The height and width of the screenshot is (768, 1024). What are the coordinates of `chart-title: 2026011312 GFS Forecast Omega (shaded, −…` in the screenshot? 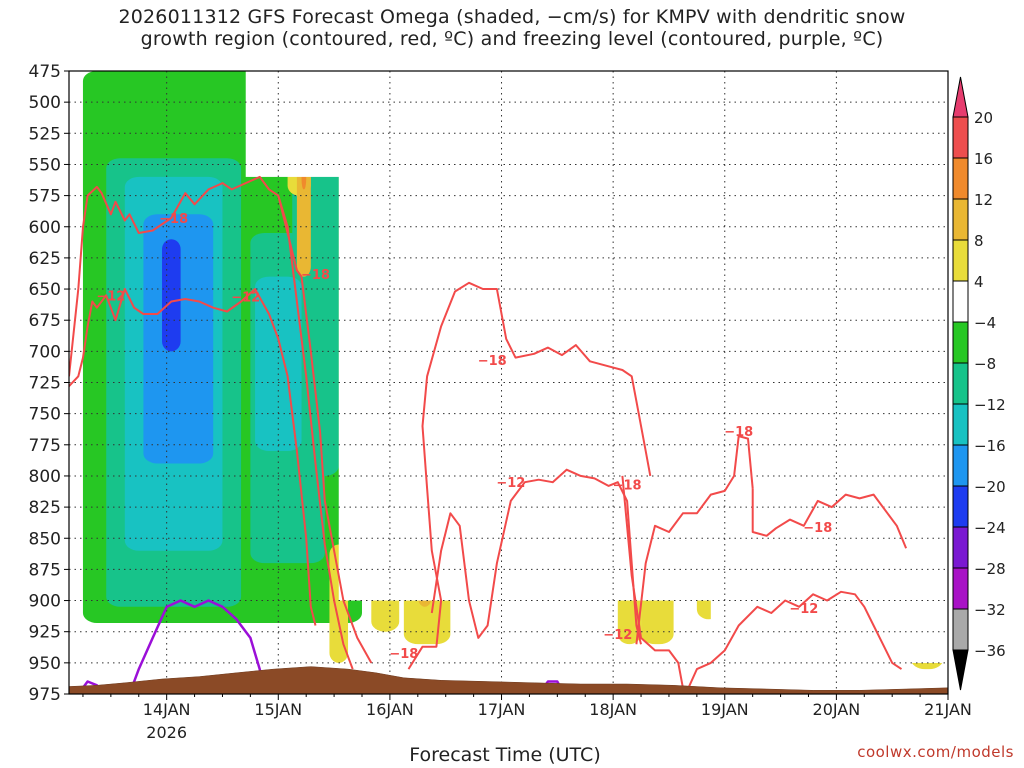 It's located at (512, 28).